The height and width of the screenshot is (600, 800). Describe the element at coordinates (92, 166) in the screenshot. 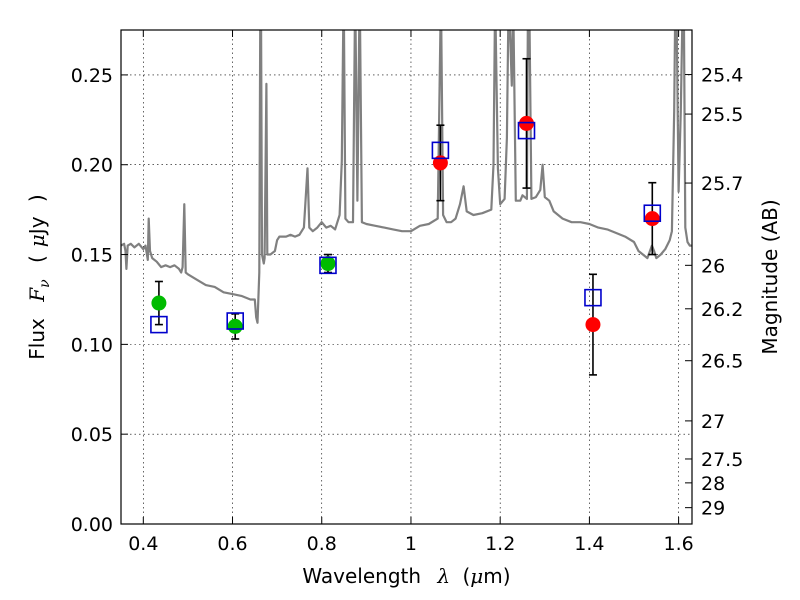

I see `y-tick-label: 0.20` at that location.